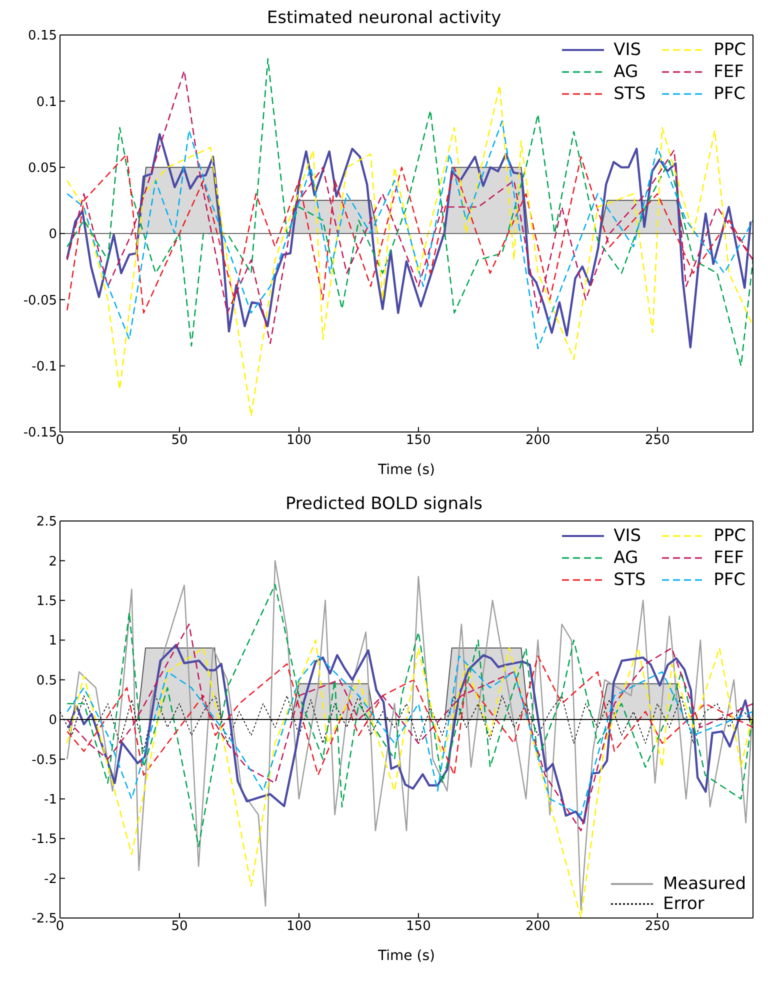 The width and height of the screenshot is (768, 990). Describe the element at coordinates (683, 904) in the screenshot. I see `legend-label: Error` at that location.